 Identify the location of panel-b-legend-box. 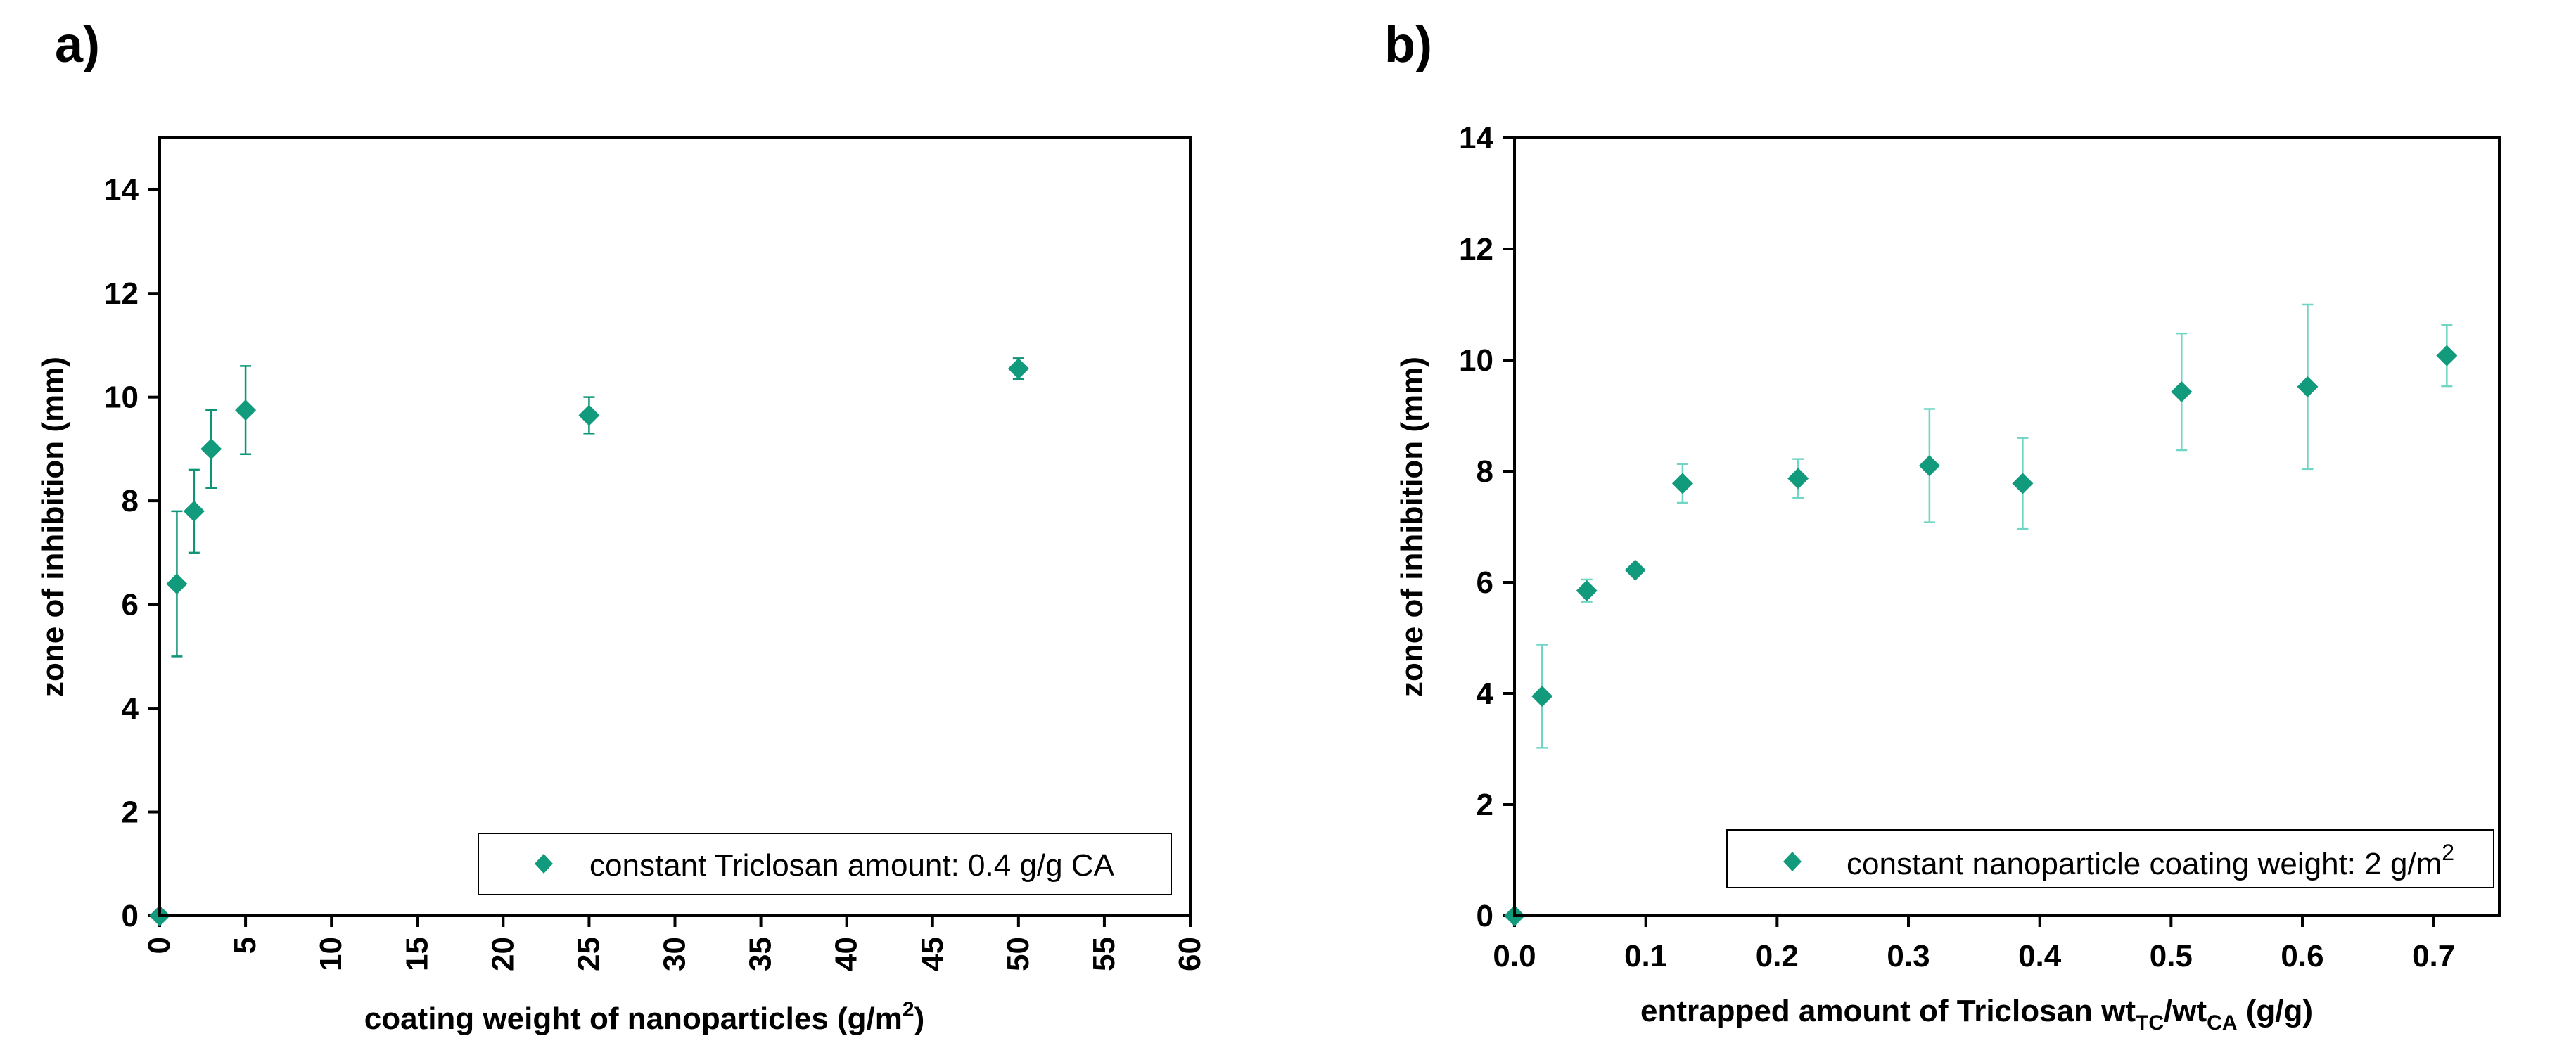
(2110, 858).